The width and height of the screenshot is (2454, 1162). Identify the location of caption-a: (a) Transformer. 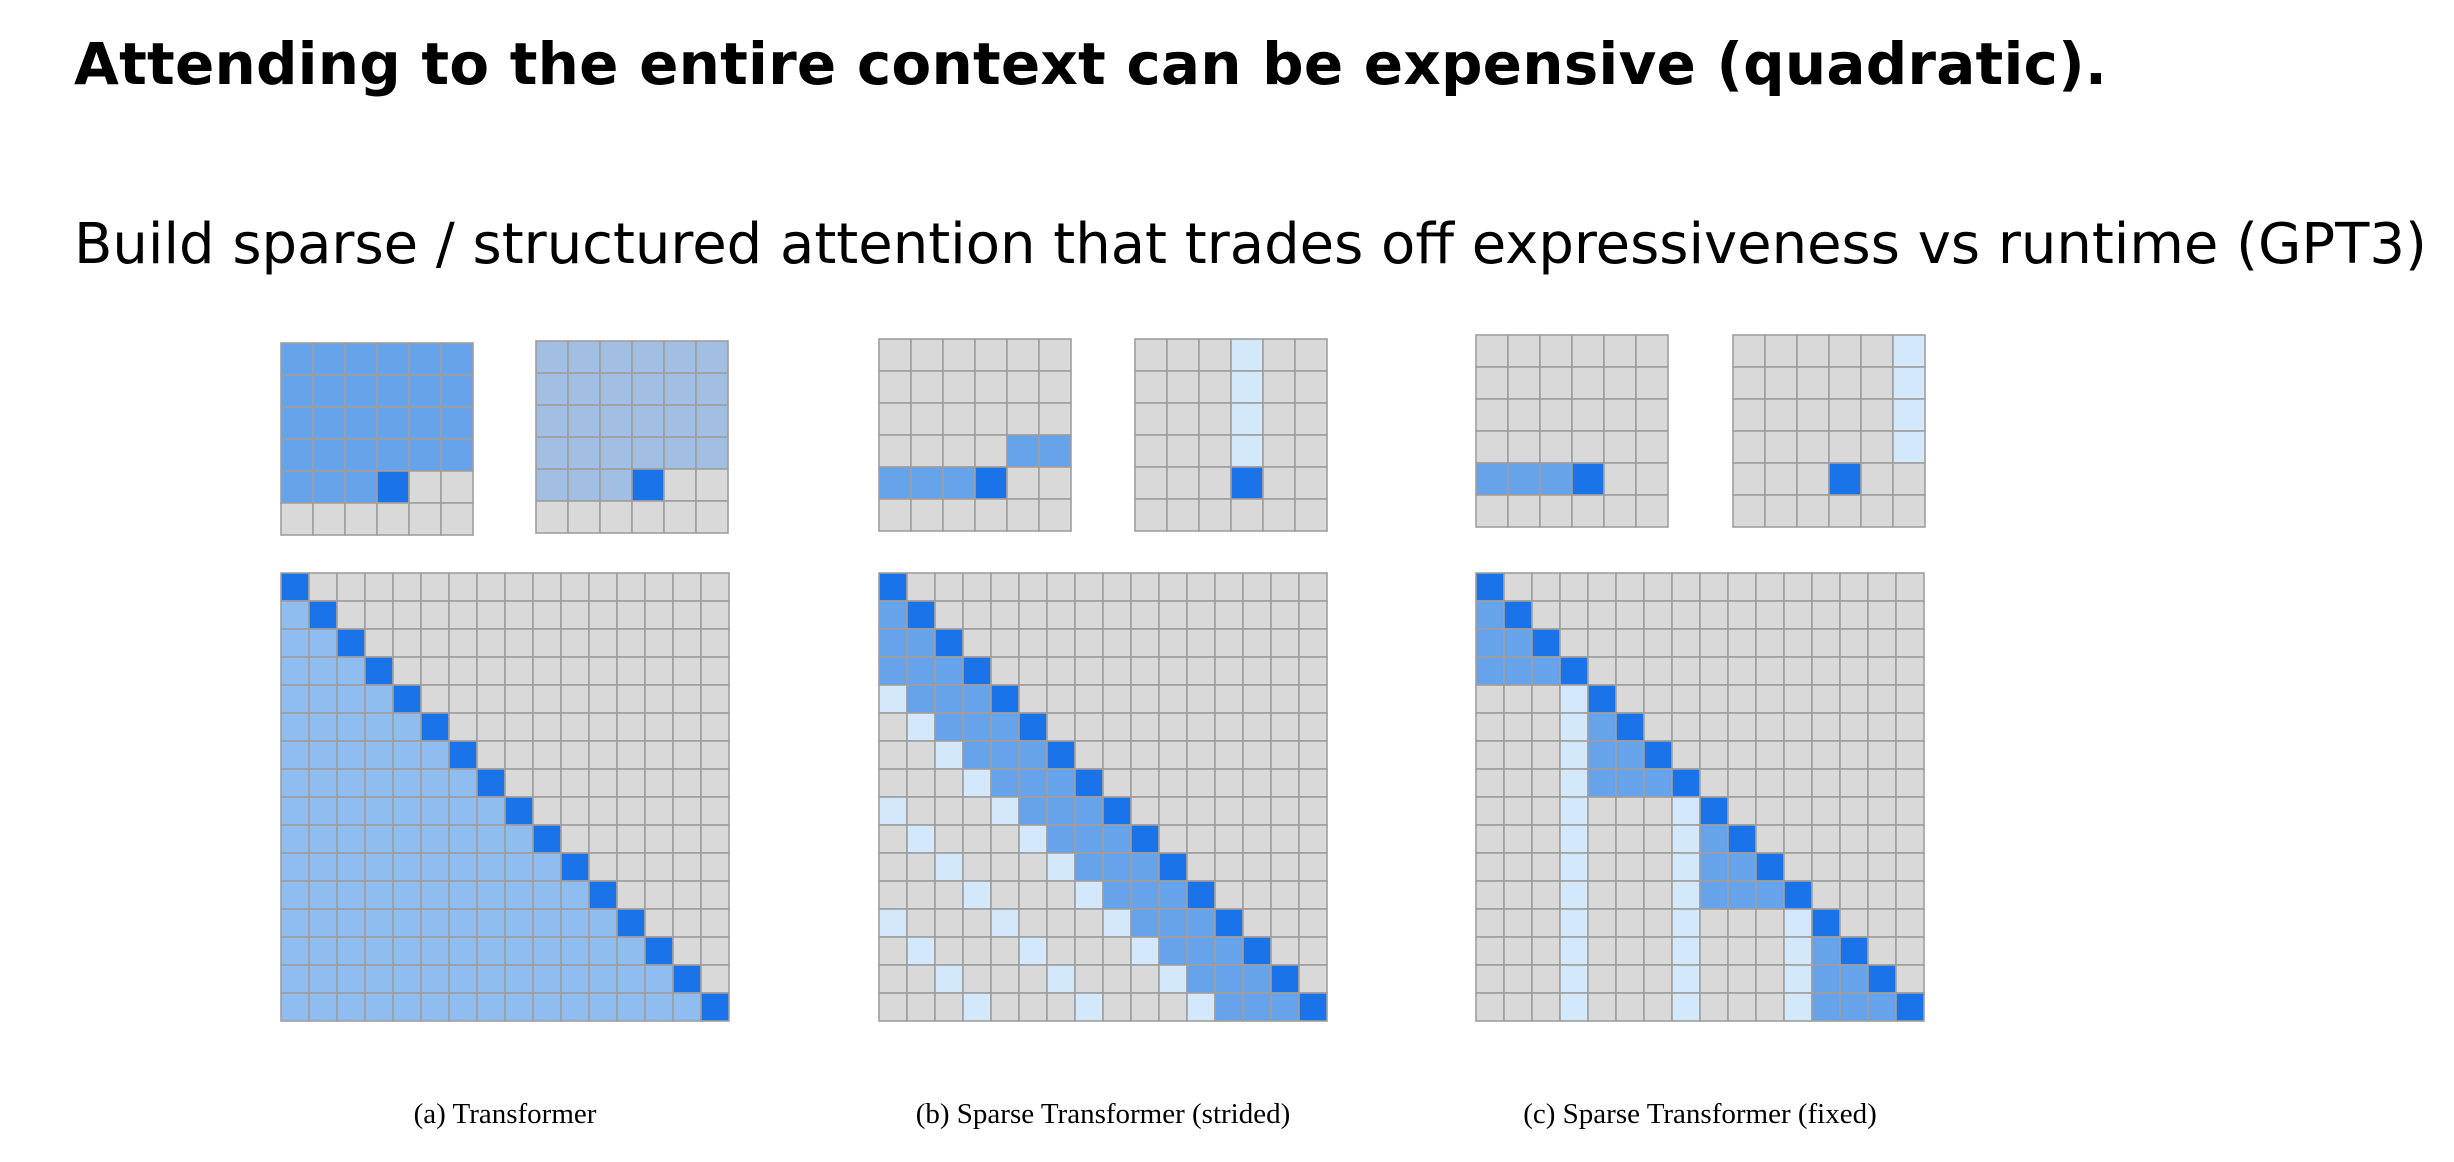
(505, 1114).